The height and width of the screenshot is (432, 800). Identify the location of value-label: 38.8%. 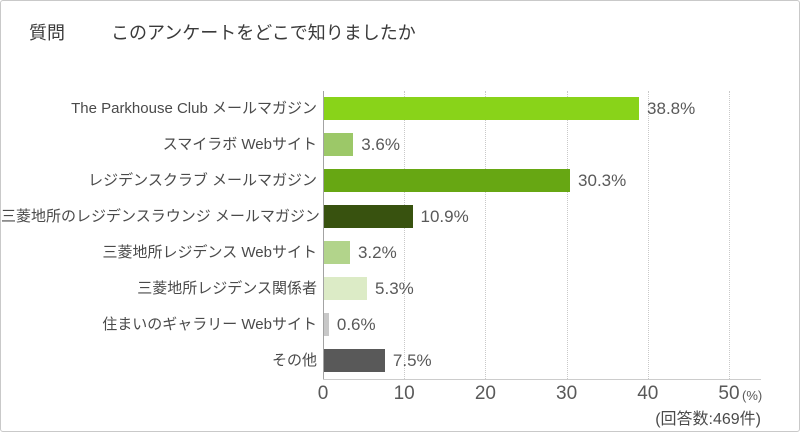
(671, 108).